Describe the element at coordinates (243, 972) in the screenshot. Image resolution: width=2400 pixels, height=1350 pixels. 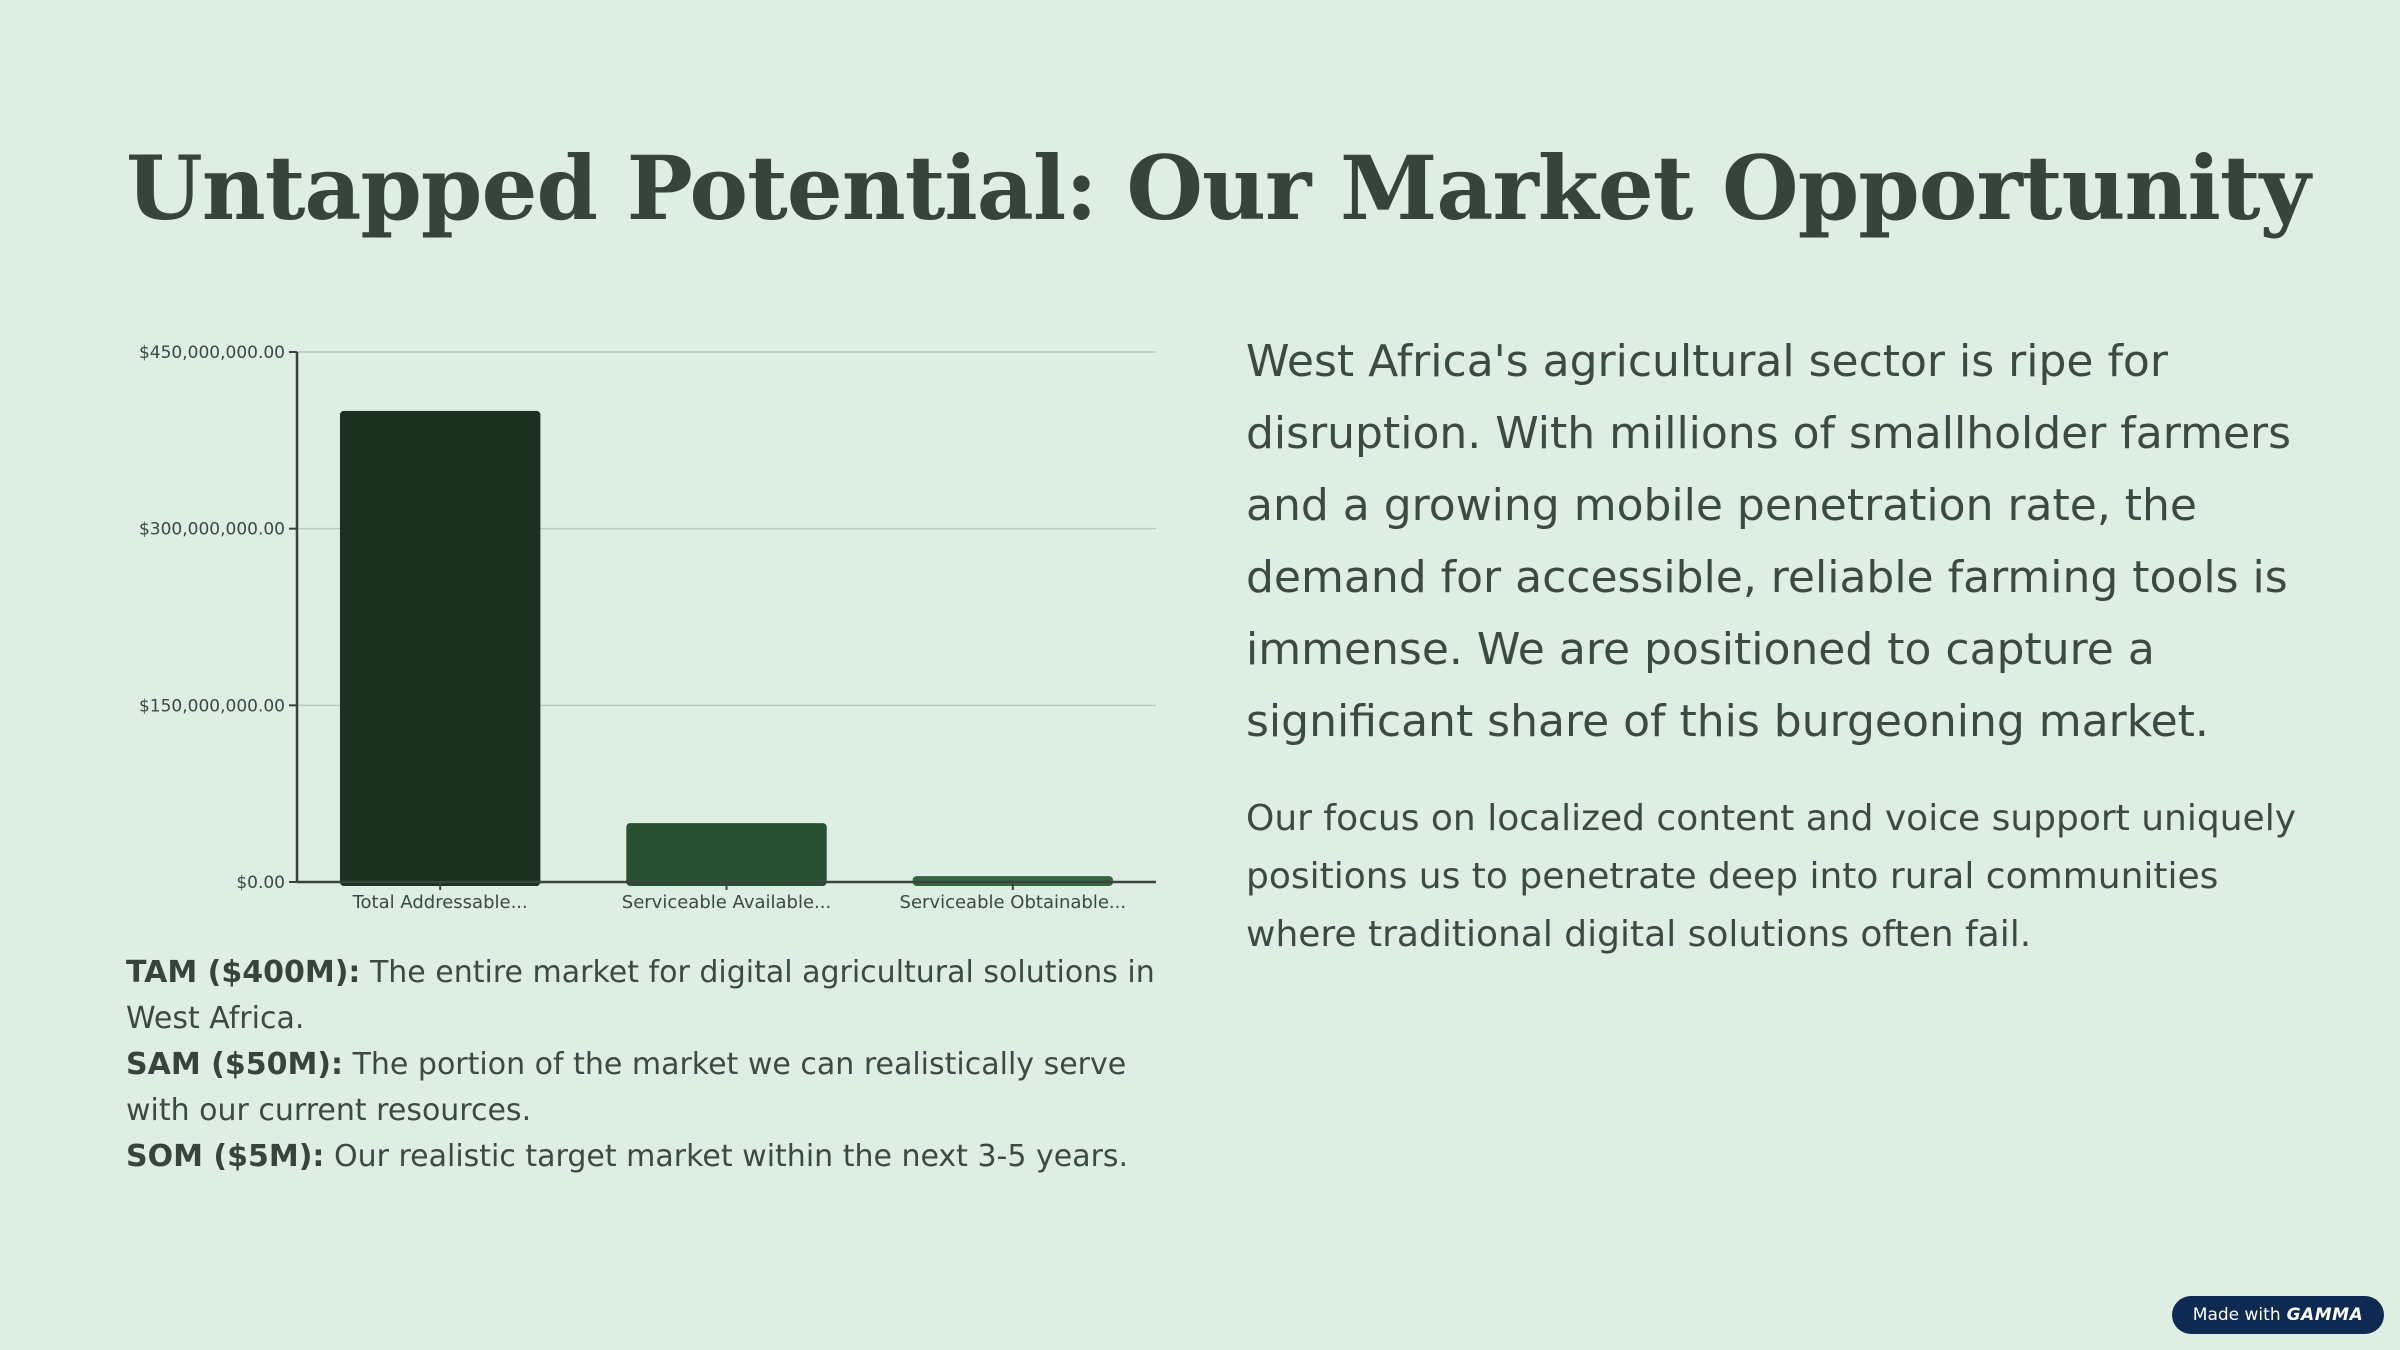
I see `definition-tam-term: TAM ($400M):` at that location.